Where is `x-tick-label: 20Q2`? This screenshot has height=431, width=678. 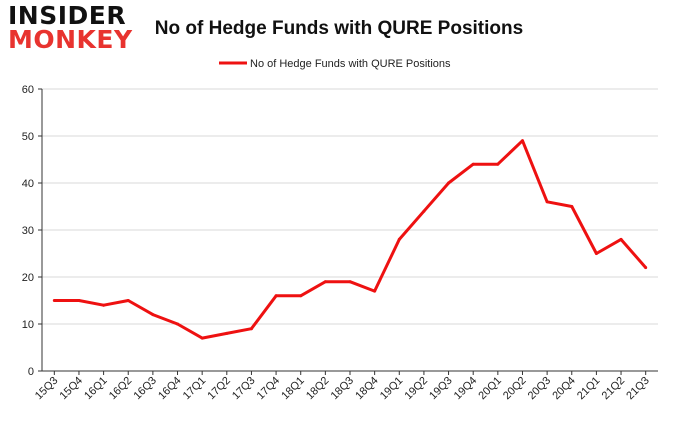 x-tick-label: 20Q2 is located at coordinates (515, 389).